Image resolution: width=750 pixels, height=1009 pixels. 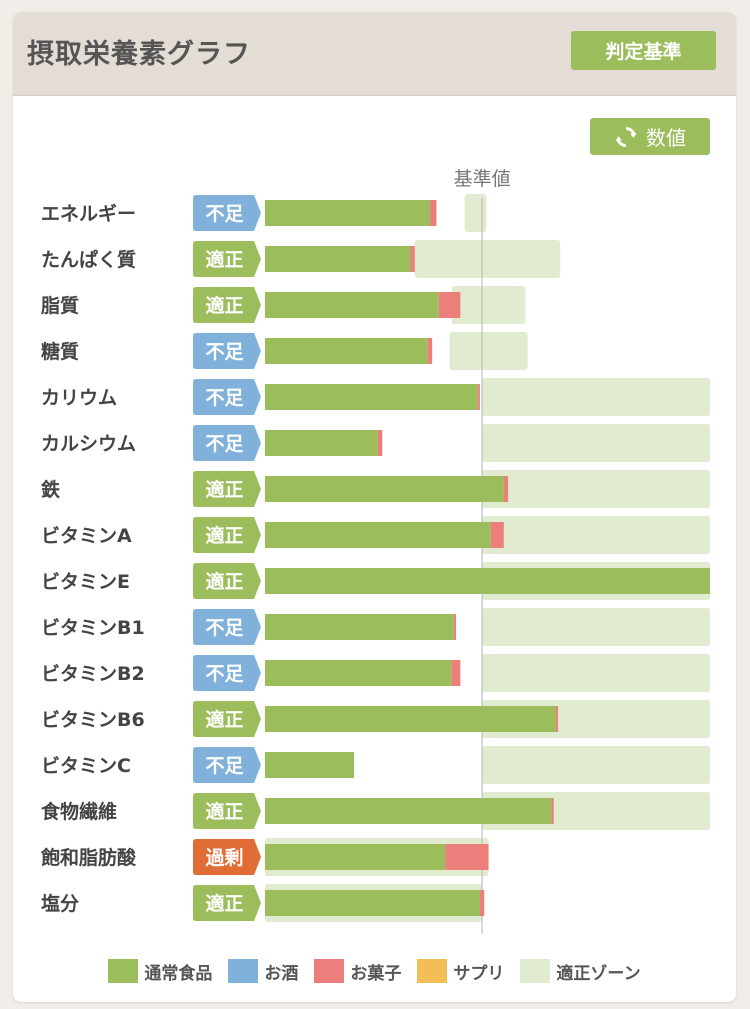 I want to click on chart-legend: 通常食品 お酒 お菓子 サプリ 適正ゾーン, so click(x=374, y=971).